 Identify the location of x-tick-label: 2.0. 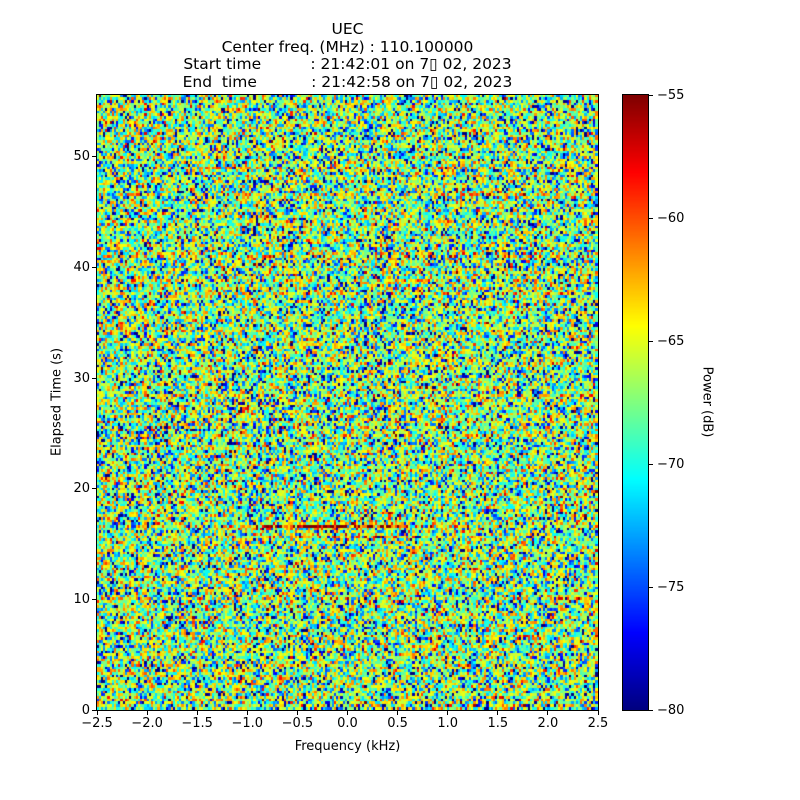
(548, 723).